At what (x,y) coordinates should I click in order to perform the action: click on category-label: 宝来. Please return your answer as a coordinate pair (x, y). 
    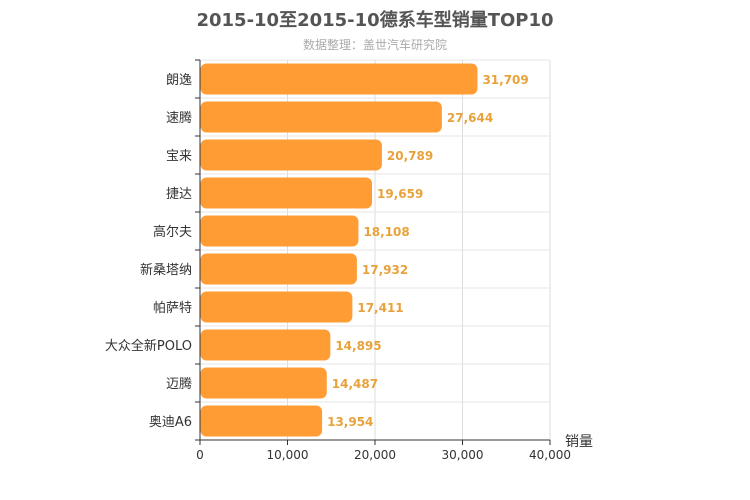
    Looking at the image, I should click on (179, 156).